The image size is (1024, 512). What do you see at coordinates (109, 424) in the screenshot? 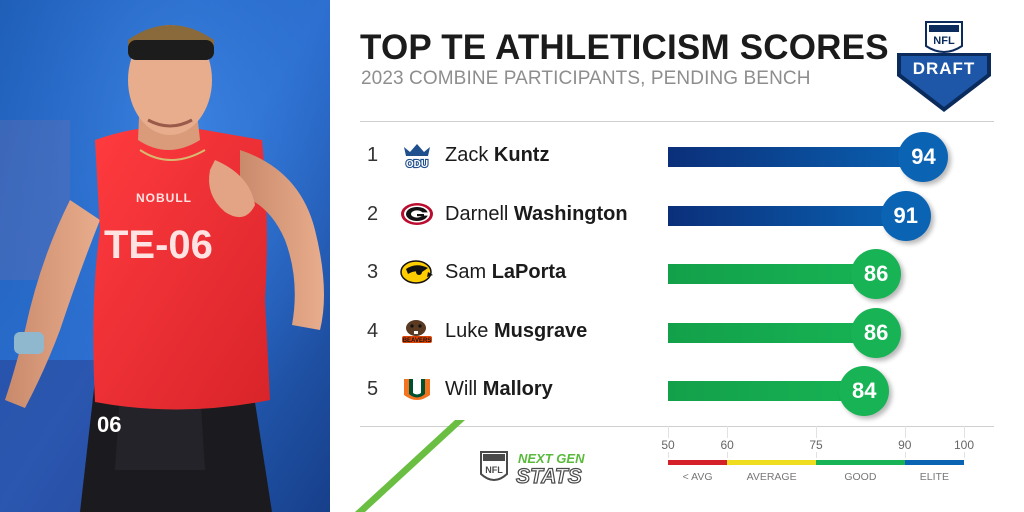
I see `shorts-number-text: 06` at bounding box center [109, 424].